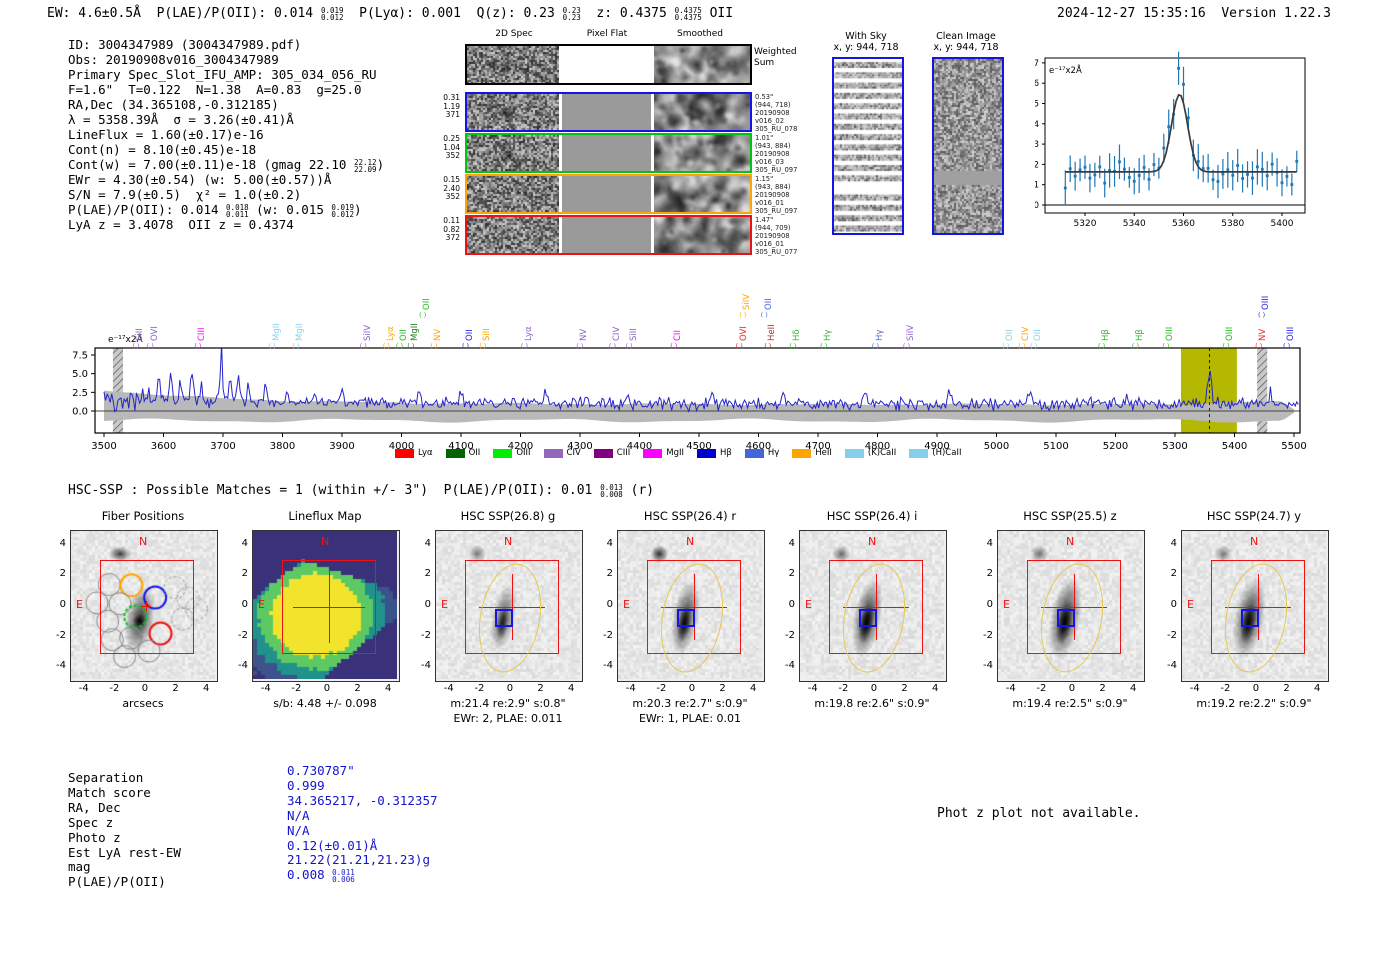 Image resolution: width=1400 pixels, height=953 pixels. Describe the element at coordinates (451, 179) in the screenshot. I see `spec2d-left-value: 0.15` at that location.